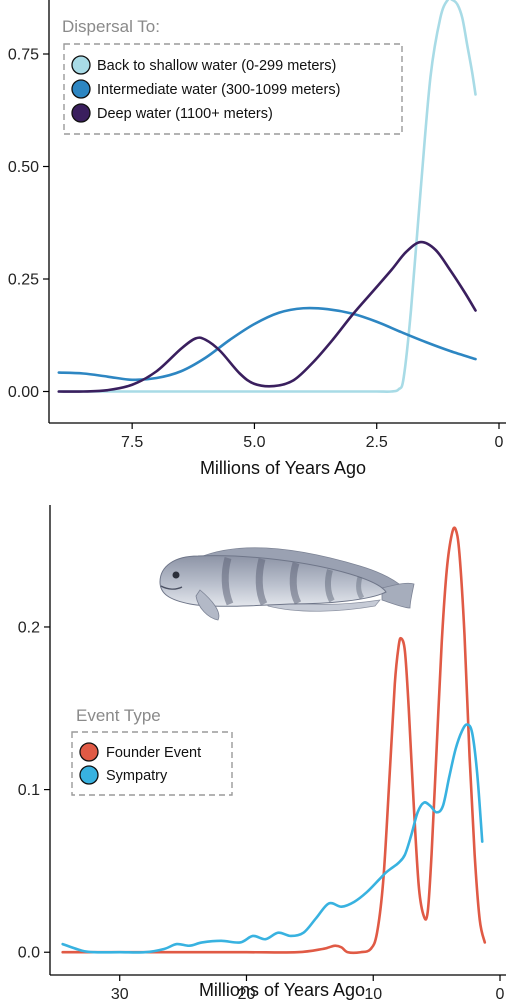 The image size is (508, 1000). I want to click on dispersal-series-deep-water, so click(267, 316).